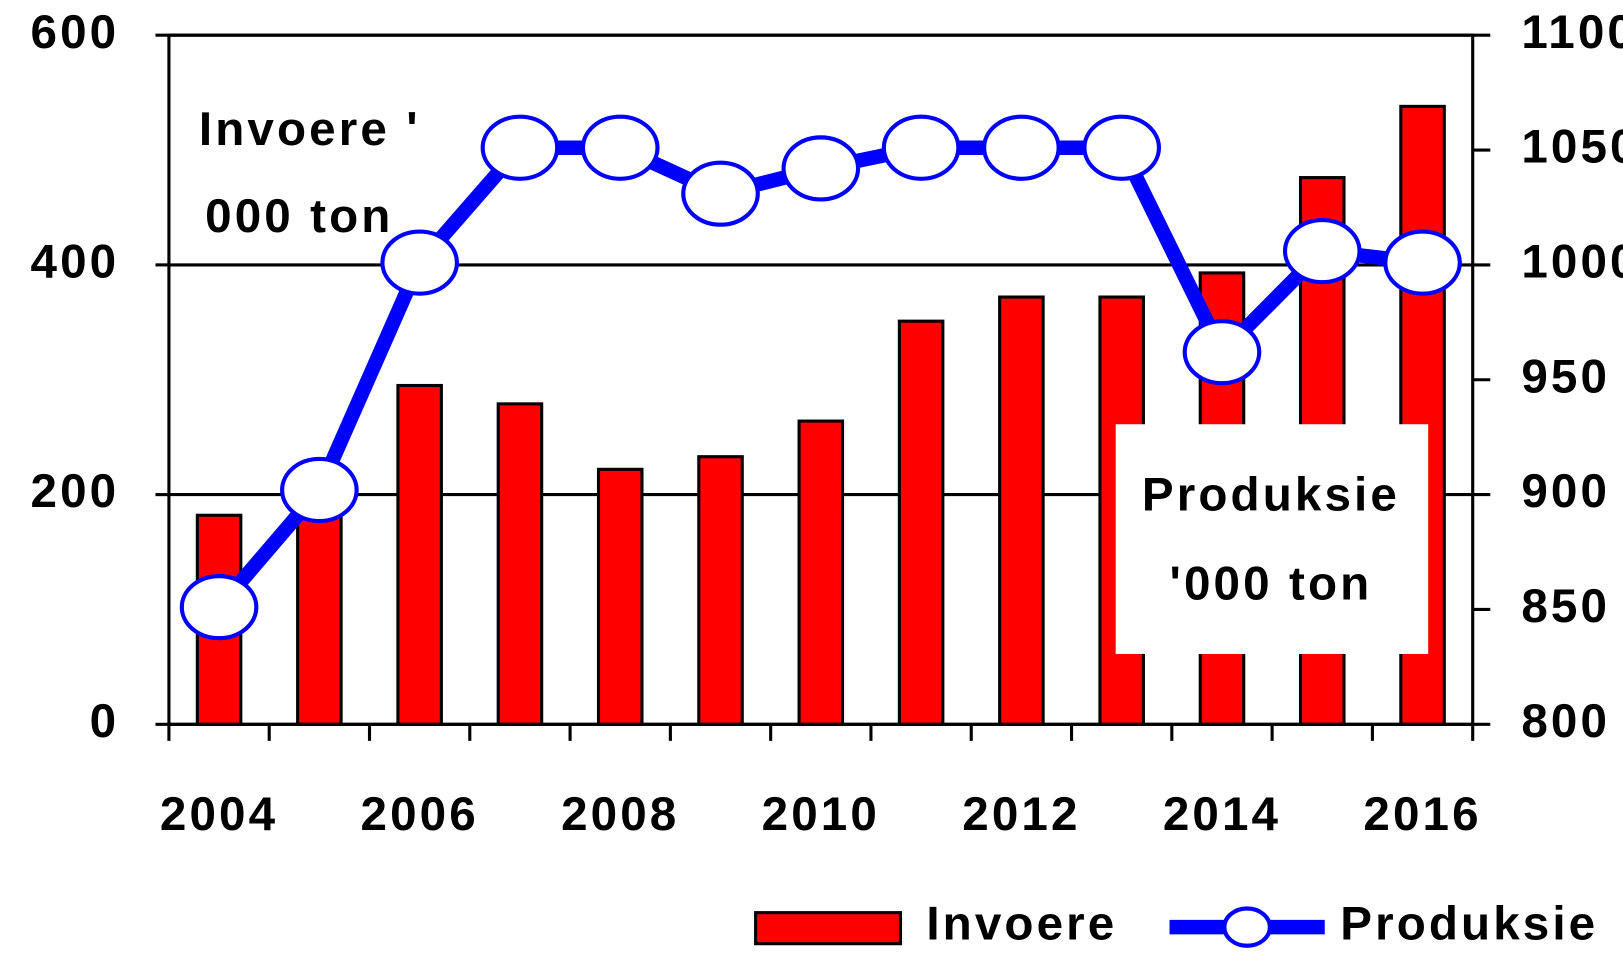  Describe the element at coordinates (75, 261) in the screenshot. I see `y-tick-label: 400` at that location.